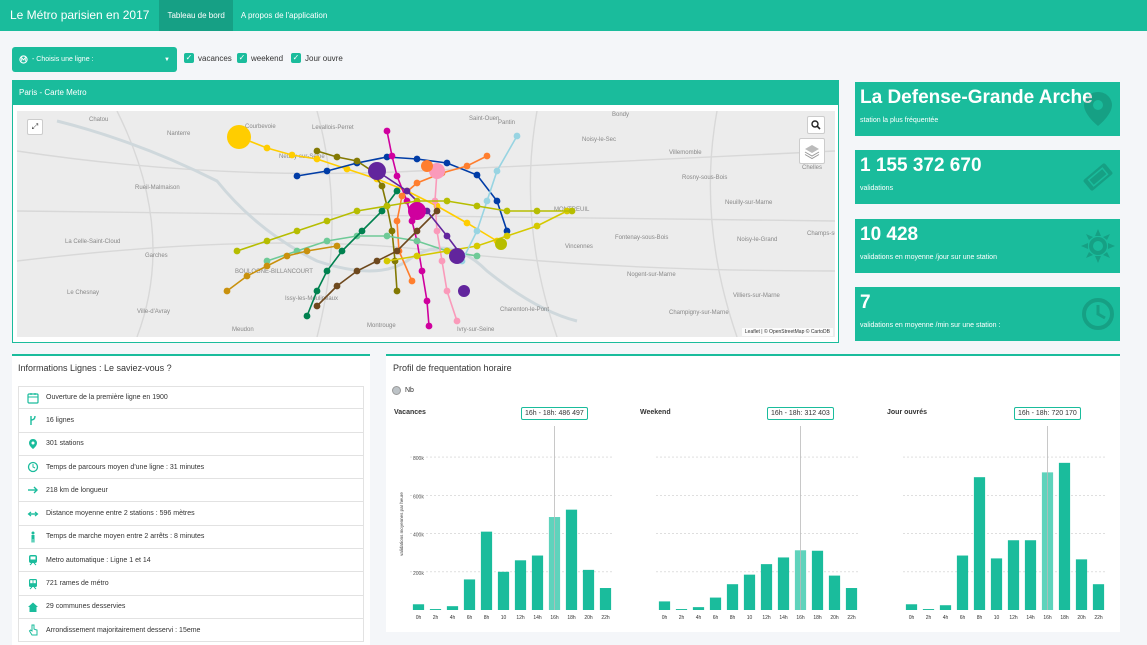 This screenshot has width=1147, height=645. What do you see at coordinates (208, 58) in the screenshot?
I see `checkbox-vacances: ✓ vacances` at bounding box center [208, 58].